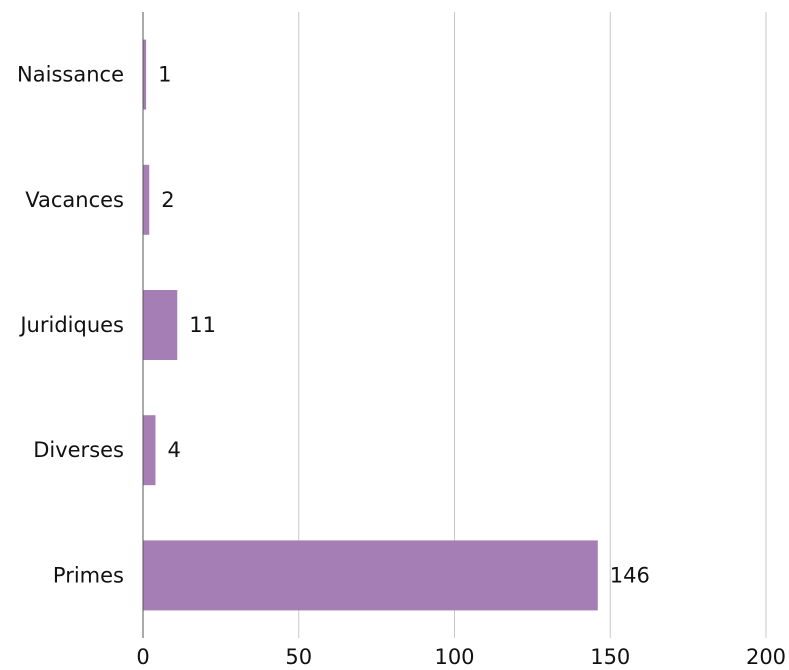 The image size is (789, 670). What do you see at coordinates (149, 450) in the screenshot?
I see `bar-diverses` at bounding box center [149, 450].